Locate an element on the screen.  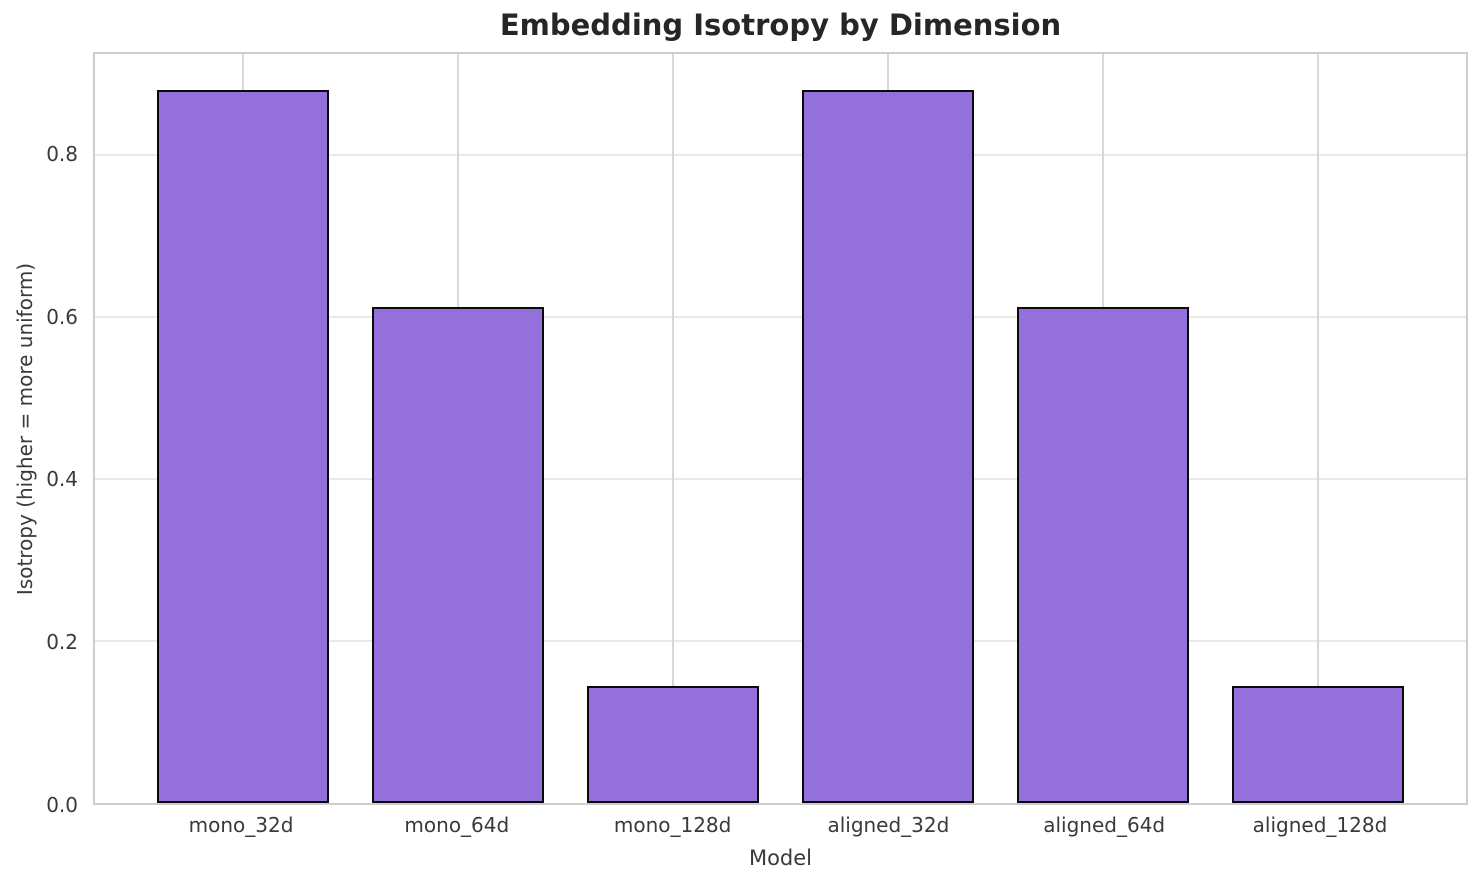
x-tick-label-aligned_32d: aligned_32d is located at coordinates (888, 825).